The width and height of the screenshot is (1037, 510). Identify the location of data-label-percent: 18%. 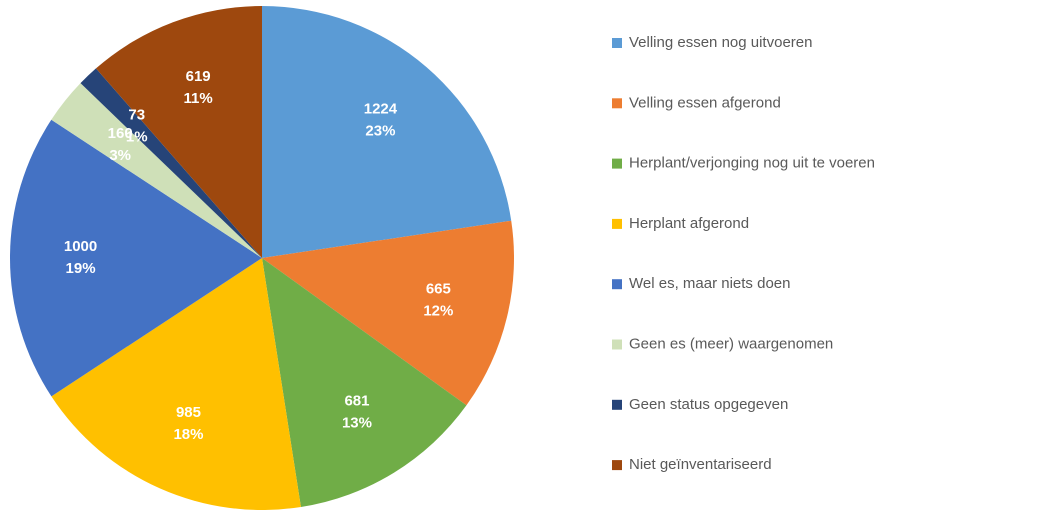
(188, 434).